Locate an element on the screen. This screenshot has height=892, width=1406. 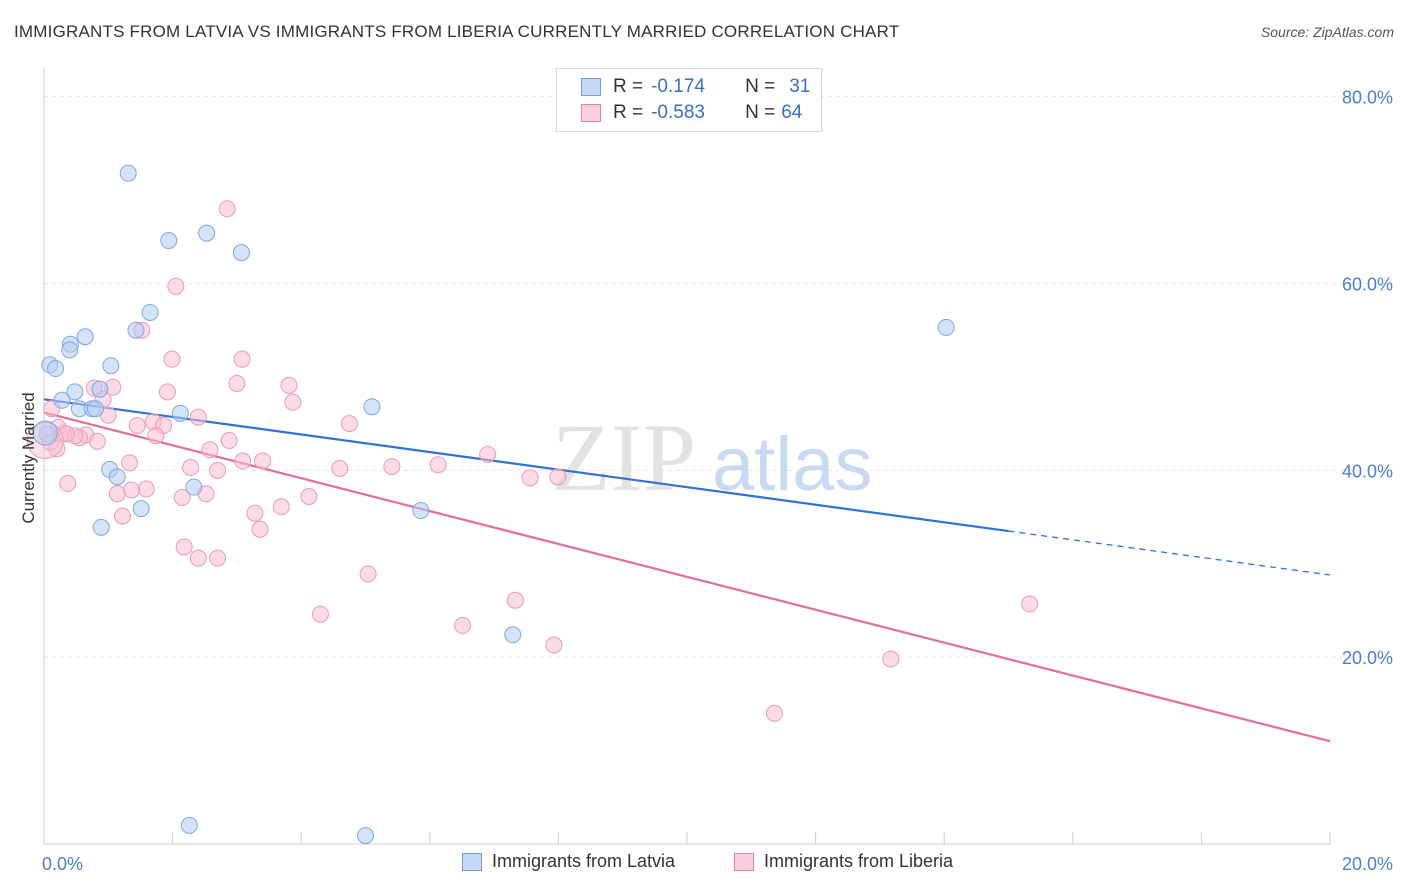
legend-r-value: -0.174 is located at coordinates (678, 86).